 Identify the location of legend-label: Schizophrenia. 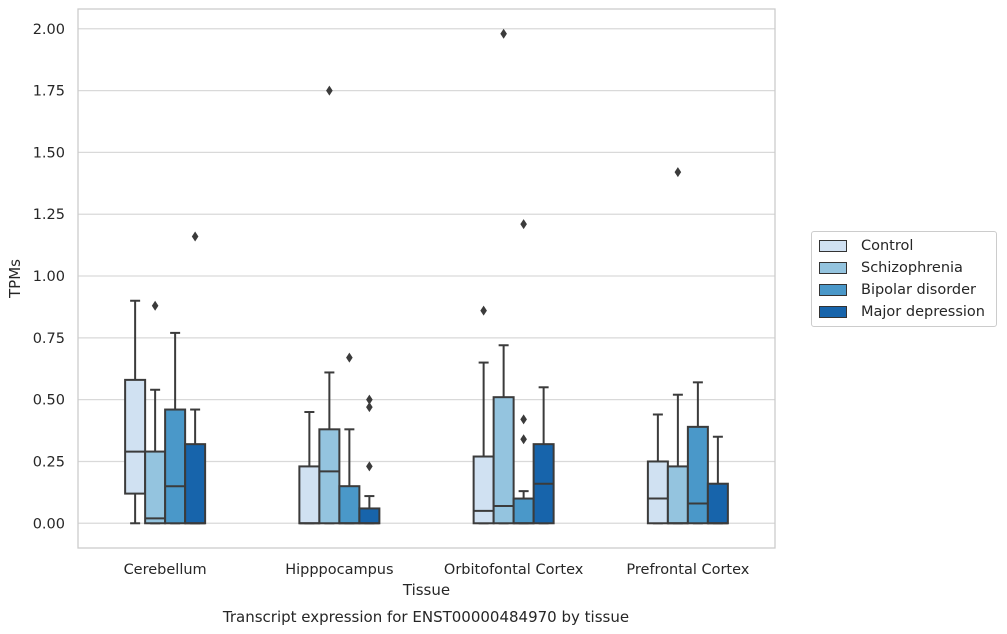
(912, 268).